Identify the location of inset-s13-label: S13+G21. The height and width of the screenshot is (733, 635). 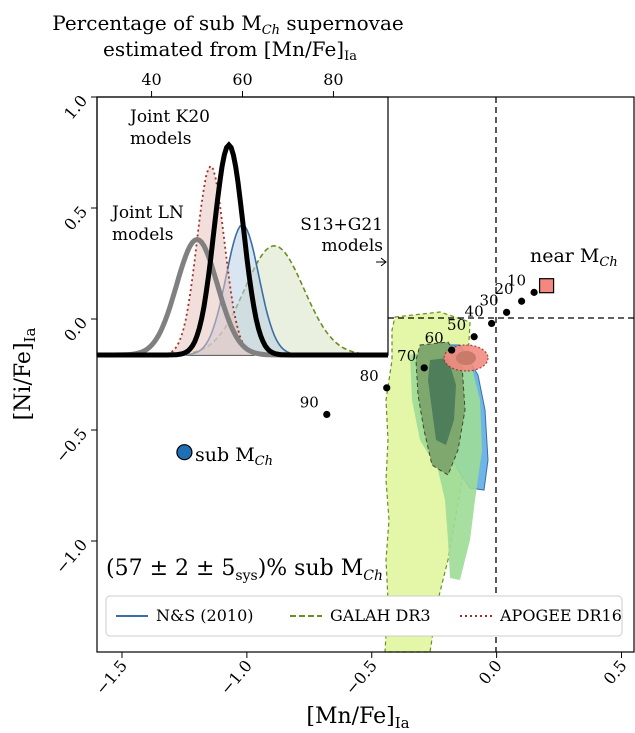
(341, 225).